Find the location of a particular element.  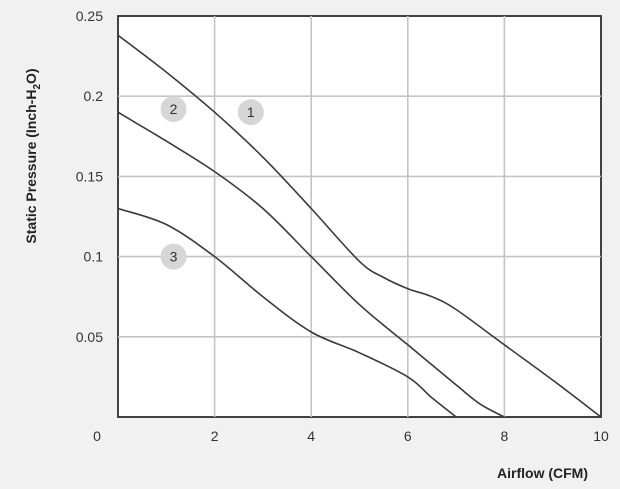

x-tick-label: 8 is located at coordinates (505, 436).